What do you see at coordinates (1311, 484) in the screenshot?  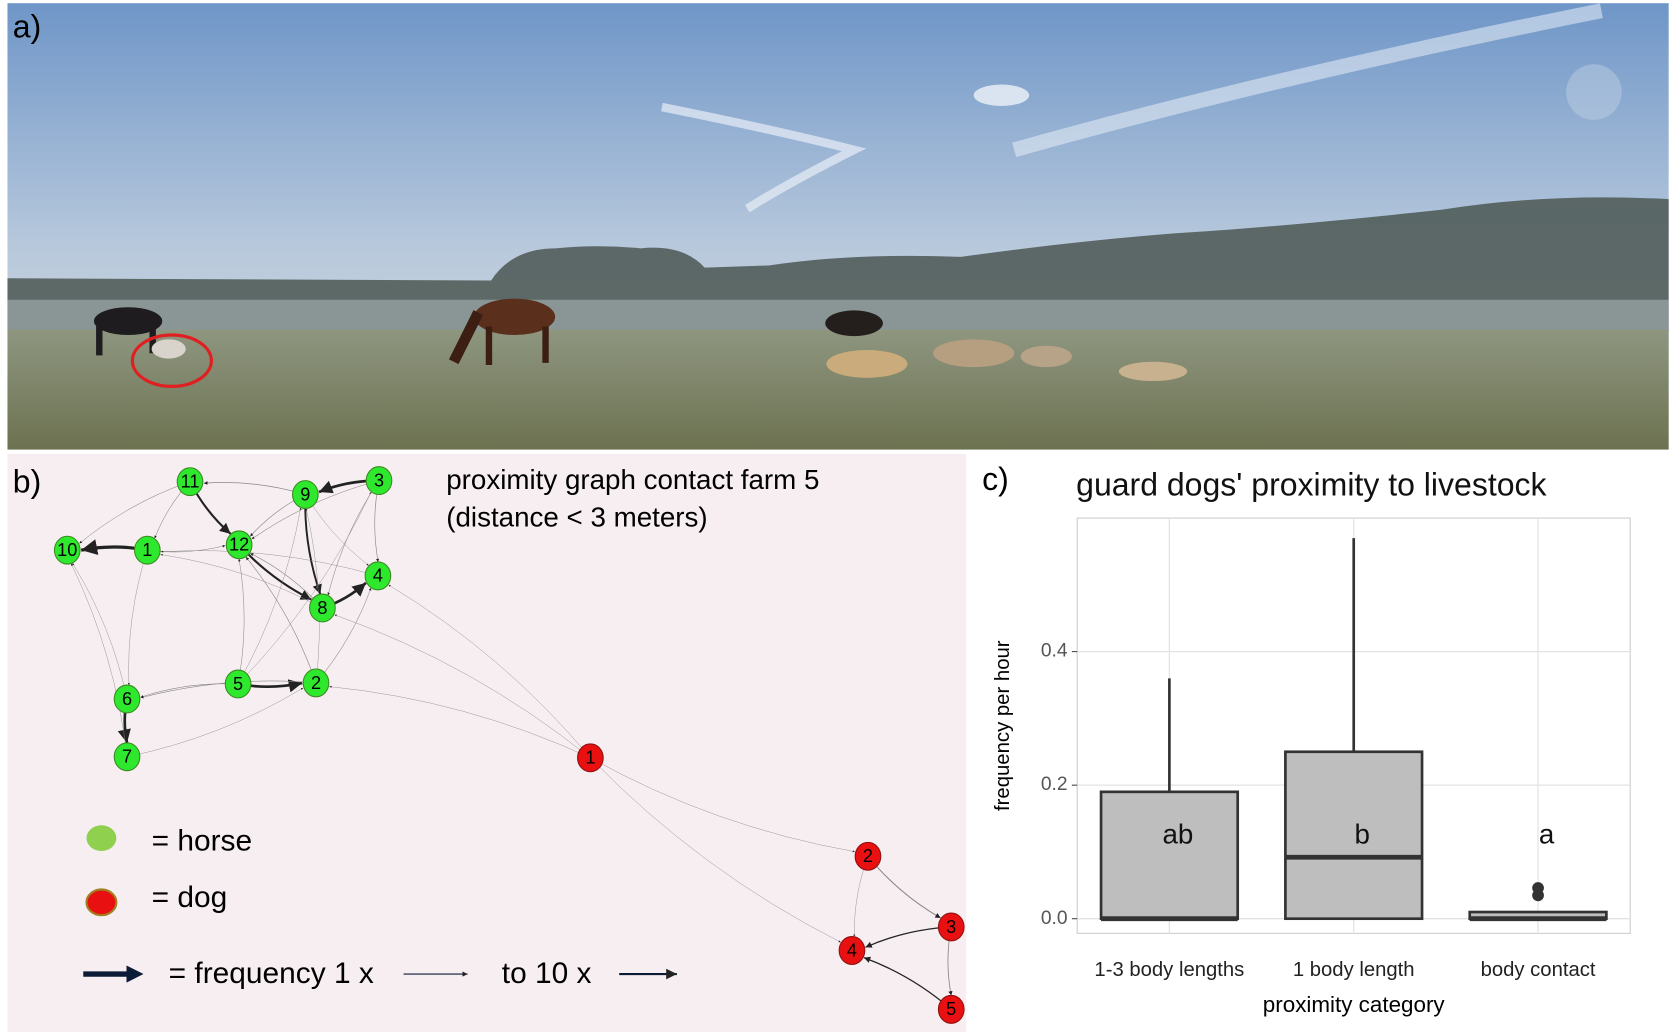 I see `chart-title: guard dogs' proximity to livestock` at bounding box center [1311, 484].